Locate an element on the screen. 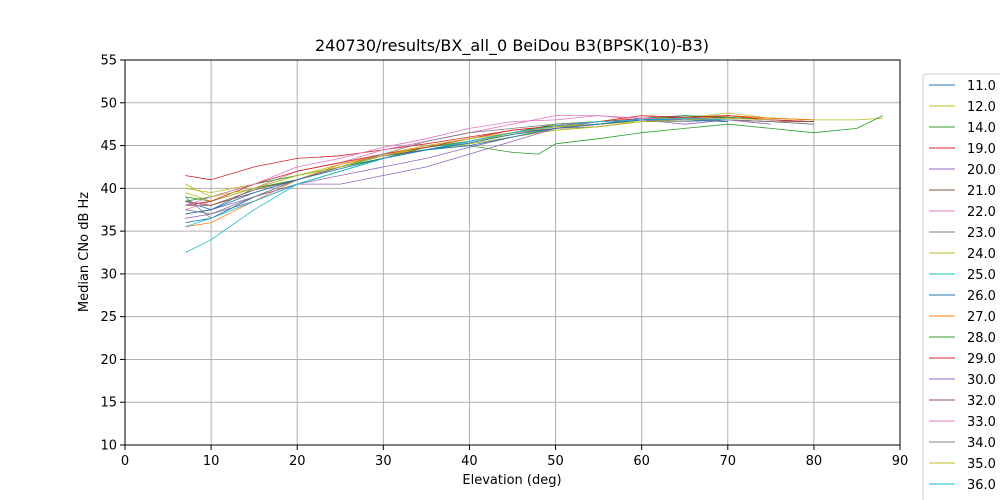 The width and height of the screenshot is (1000, 500). legend-label: 36.0 is located at coordinates (981, 485).